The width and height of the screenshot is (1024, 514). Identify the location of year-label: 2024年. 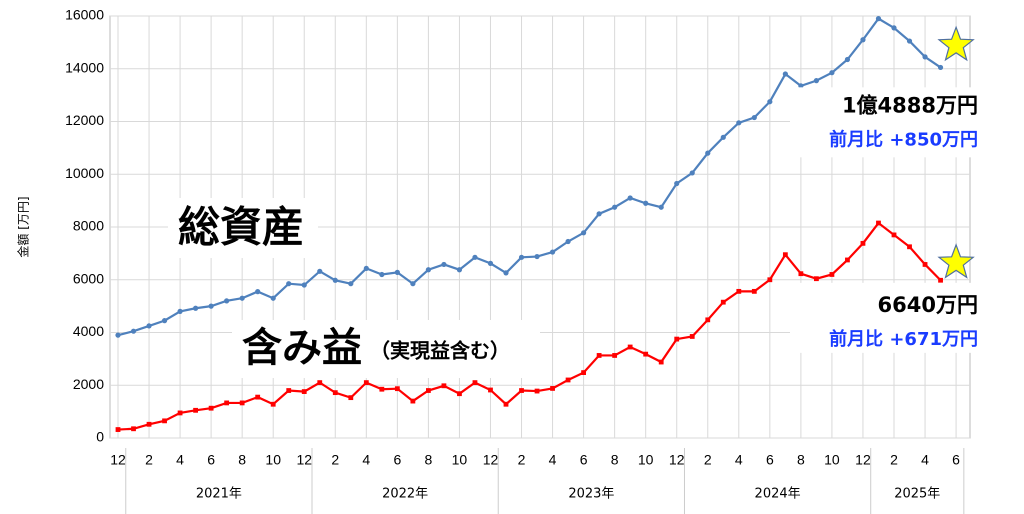
(778, 494).